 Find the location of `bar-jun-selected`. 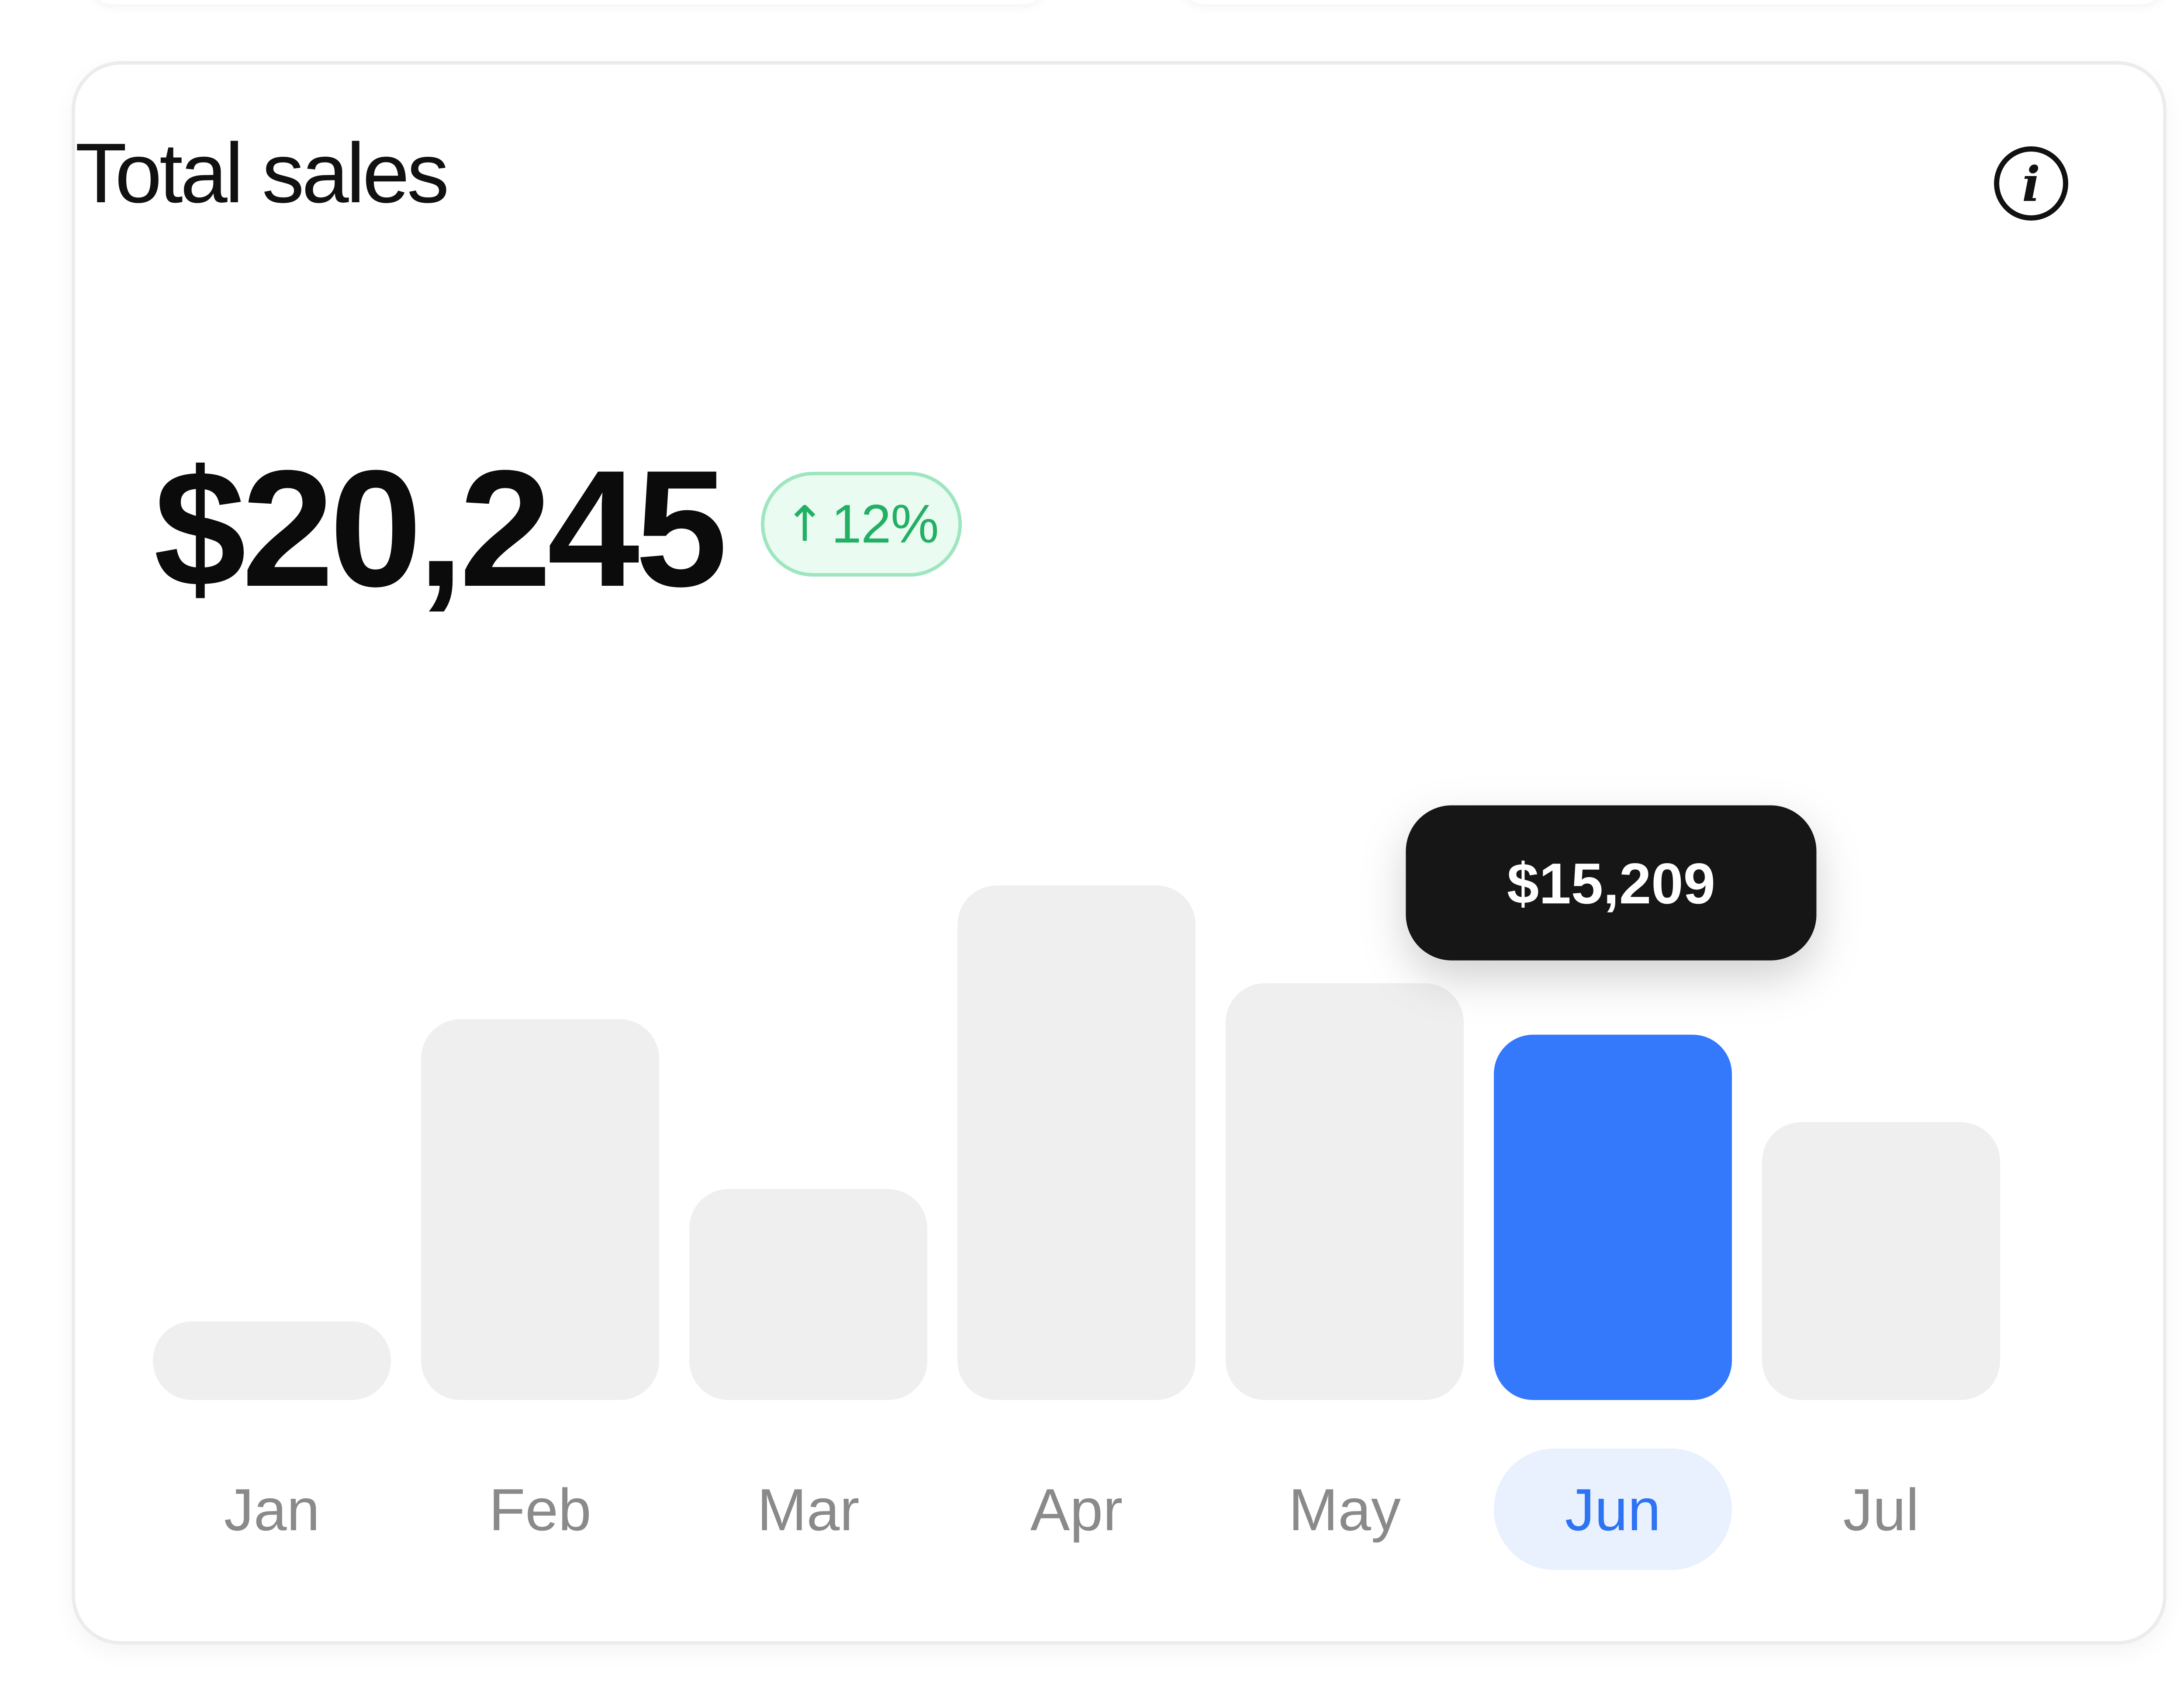

bar-jun-selected is located at coordinates (1613, 1217).